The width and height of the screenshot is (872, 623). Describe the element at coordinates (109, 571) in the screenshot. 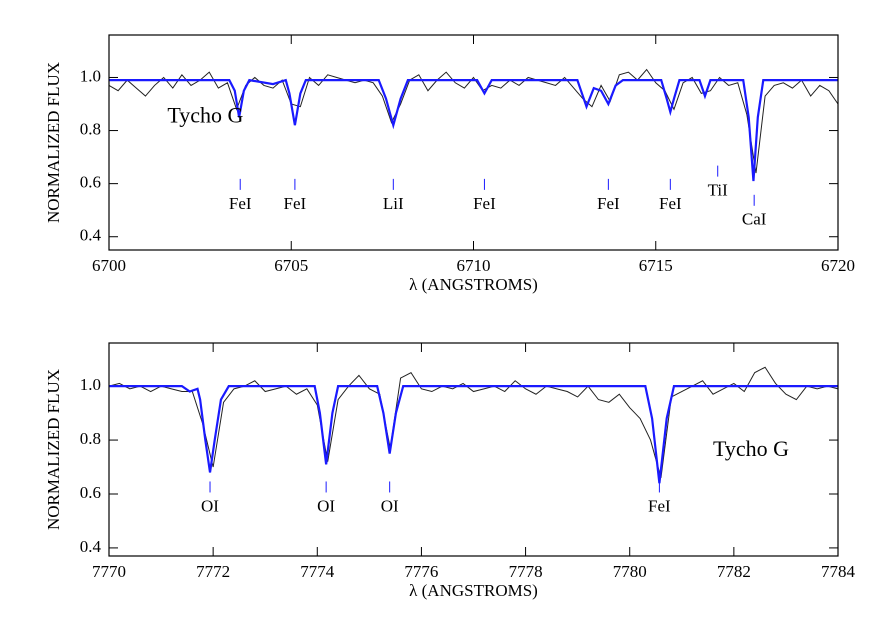

I see `x-tick-label: 7770` at that location.